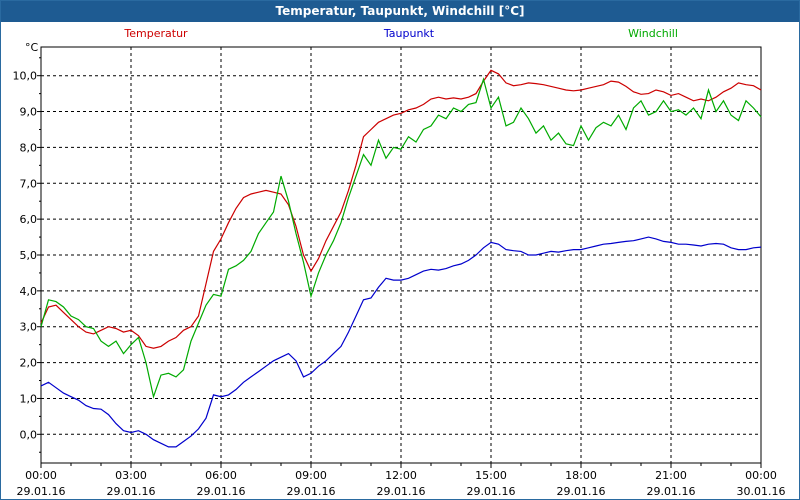 The image size is (800, 500). I want to click on chart-title: Temperatur, Taupunkt, Windchill [°C], so click(400, 11).